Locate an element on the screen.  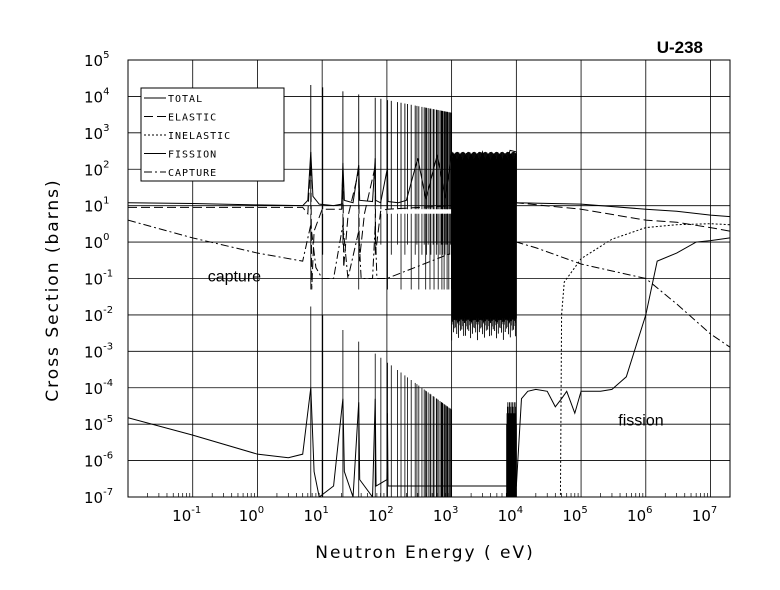
x-tick-label-2: 10¹ is located at coordinates (315, 515).